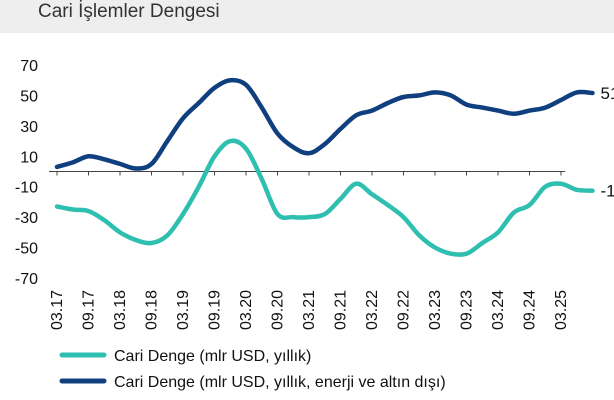 The width and height of the screenshot is (614, 400). Describe the element at coordinates (212, 356) in the screenshot. I see `legend-label-1: Cari Denge (mlr USD, yıllık)` at that location.